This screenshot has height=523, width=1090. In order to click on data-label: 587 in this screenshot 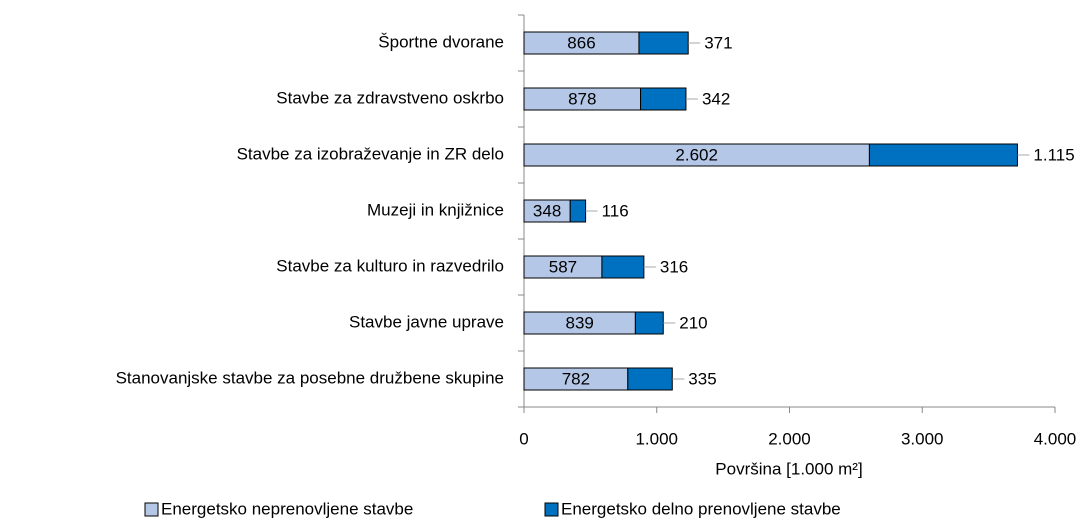, I will do `click(563, 266)`.